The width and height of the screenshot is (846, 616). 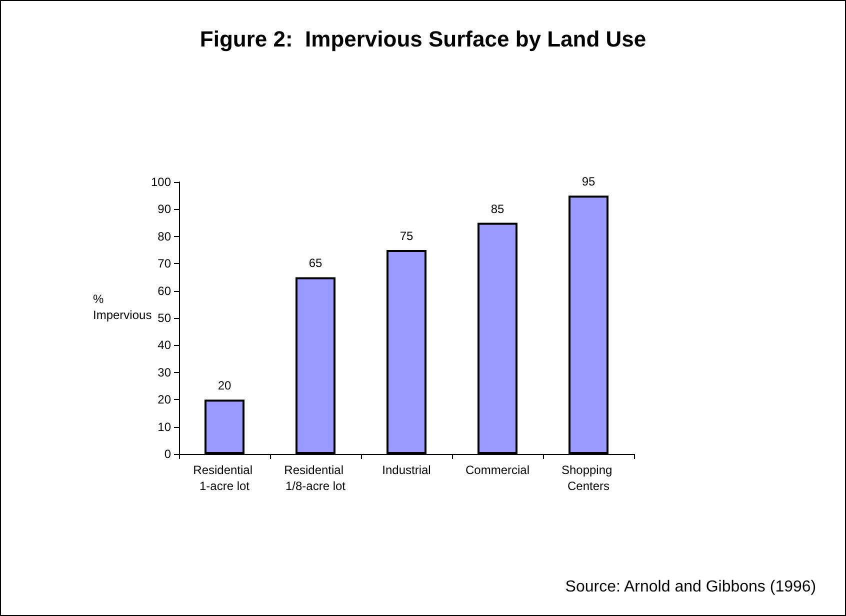 I want to click on data-label: 75, so click(x=407, y=236).